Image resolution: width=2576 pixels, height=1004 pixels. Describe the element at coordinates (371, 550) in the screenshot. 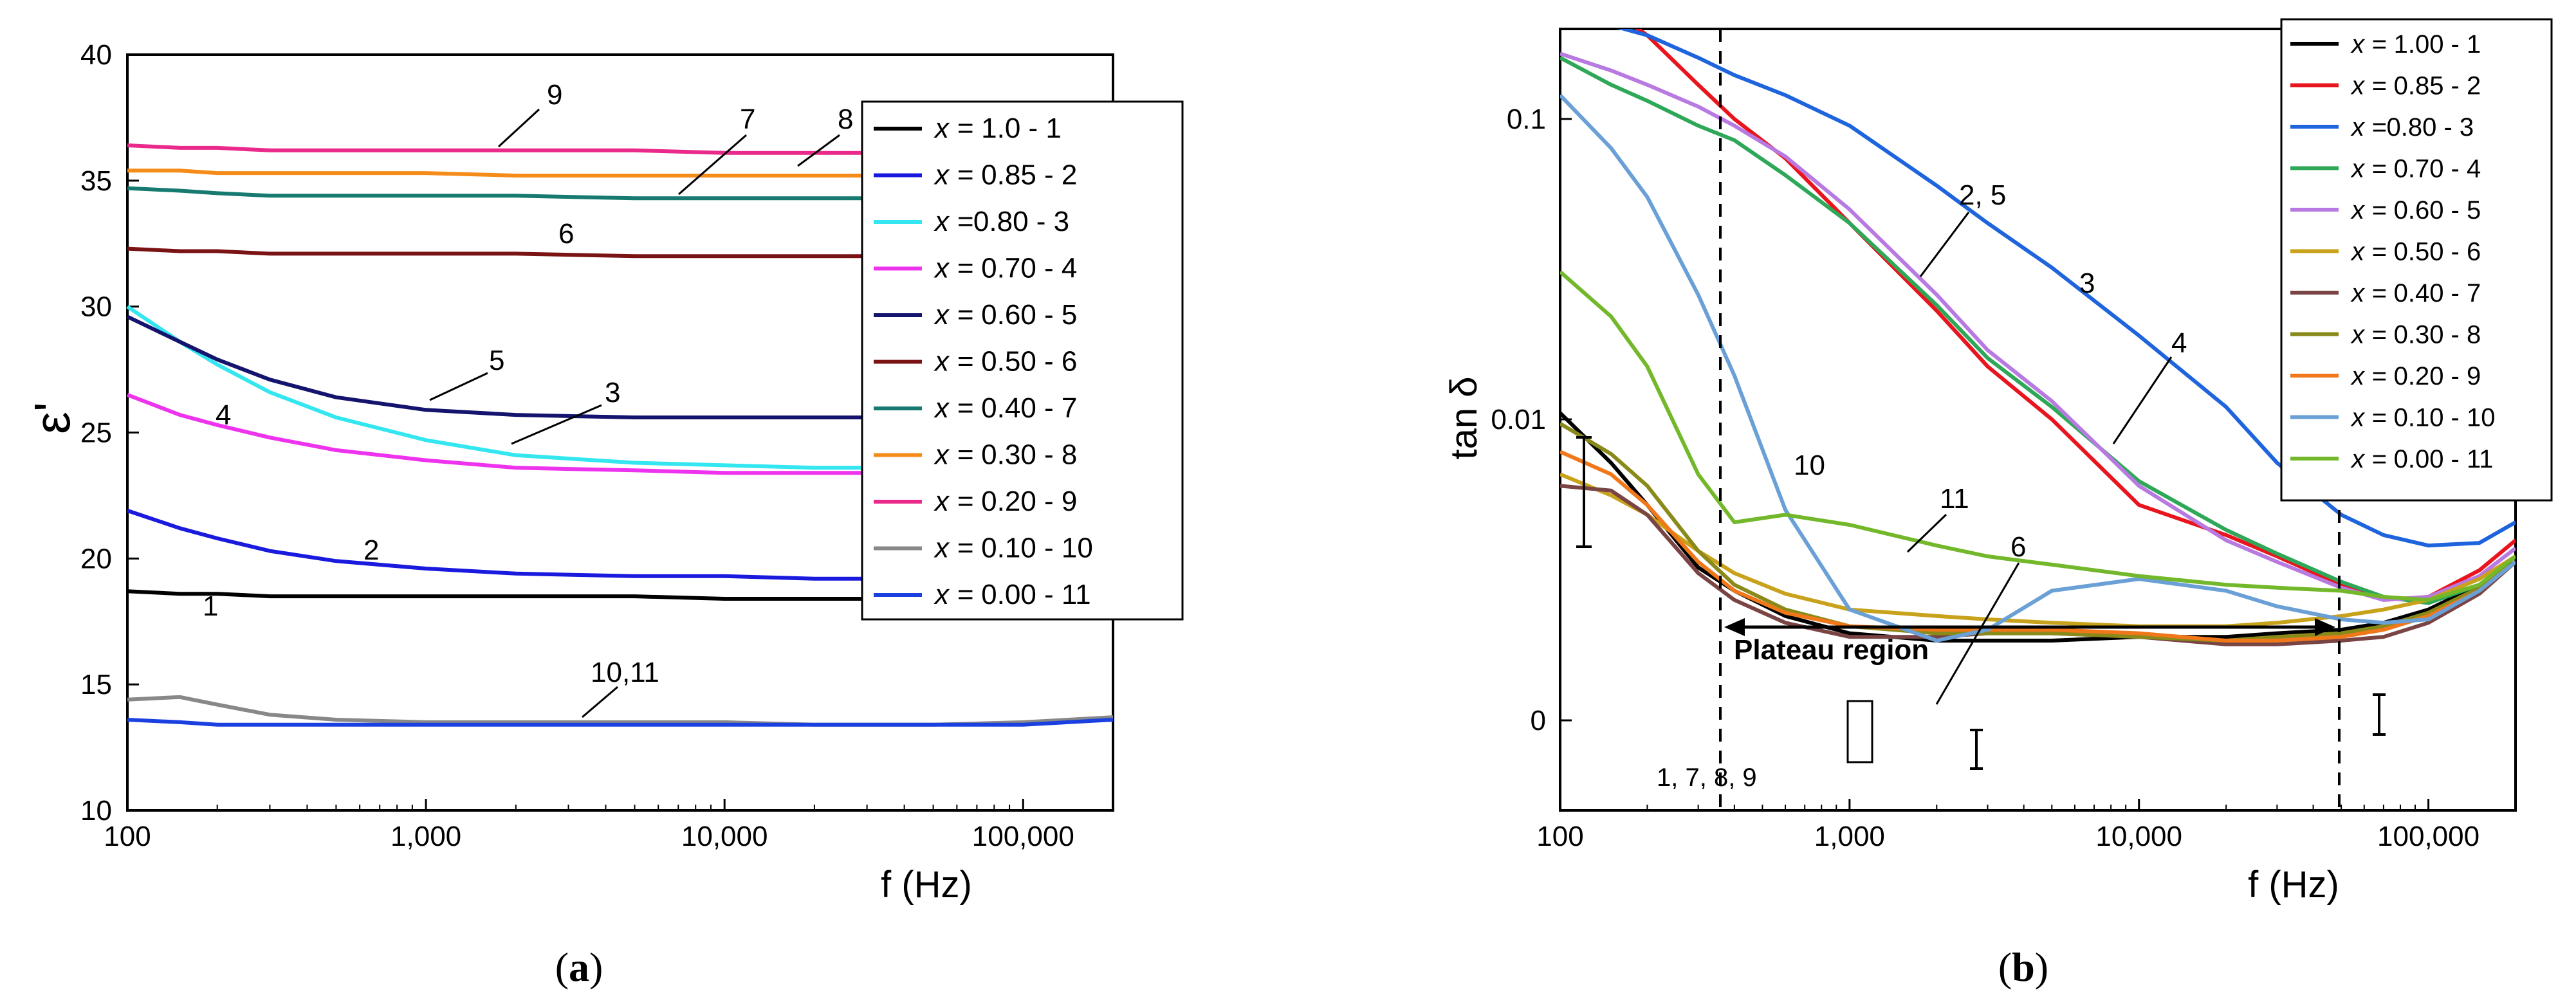

I see `annotation-2: 2` at that location.